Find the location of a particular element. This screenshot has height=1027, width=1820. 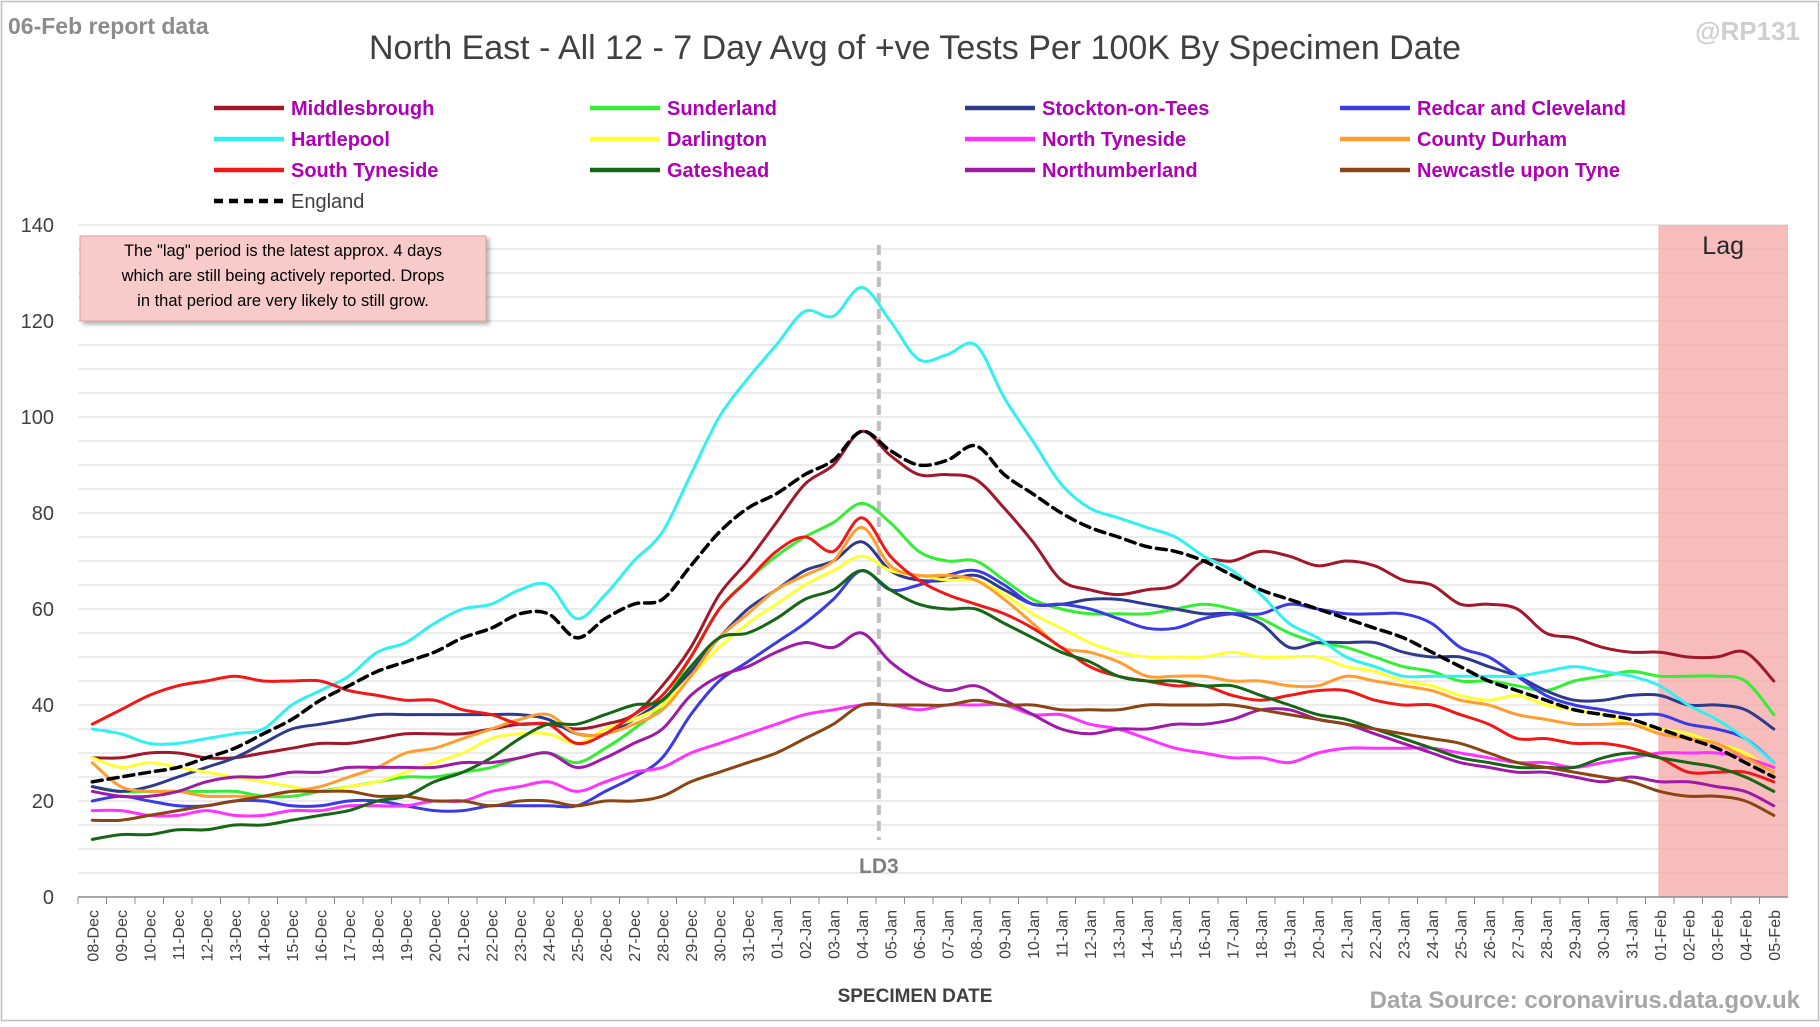

x-tick-label: 01-Jan is located at coordinates (777, 934).